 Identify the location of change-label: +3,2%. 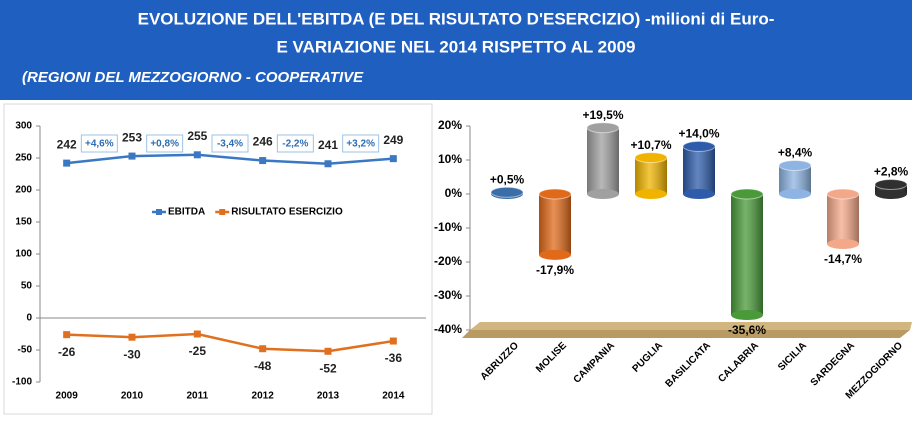
(360, 144).